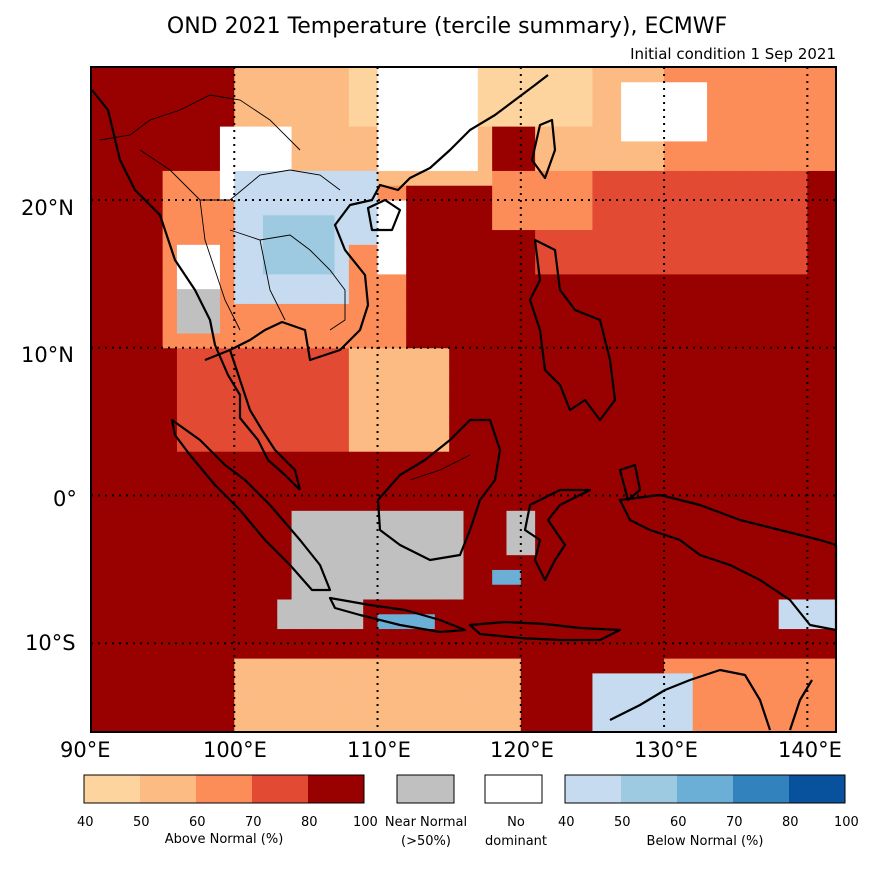 Image resolution: width=894 pixels, height=874 pixels. What do you see at coordinates (47, 355) in the screenshot?
I see `lat-tick: 10°N` at bounding box center [47, 355].